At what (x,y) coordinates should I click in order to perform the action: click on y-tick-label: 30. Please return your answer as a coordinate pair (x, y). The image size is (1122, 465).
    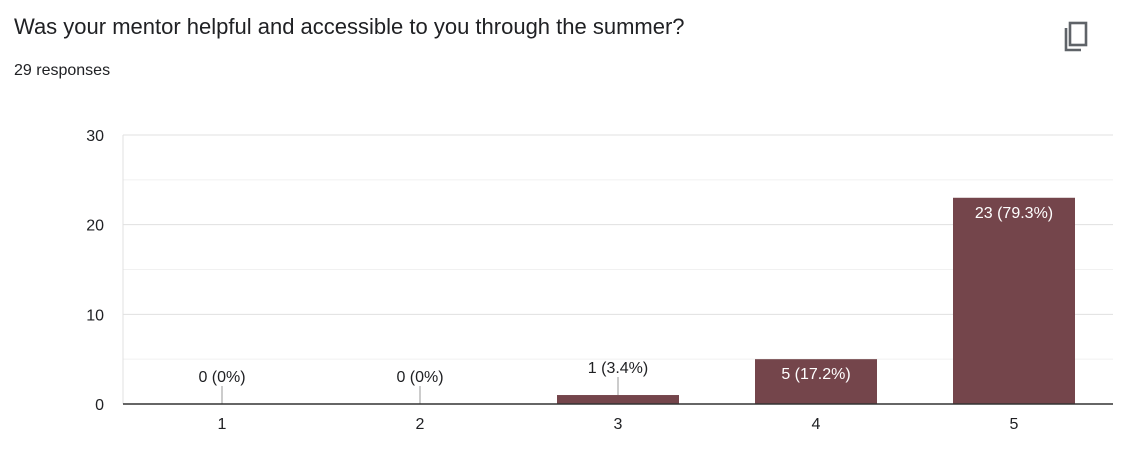
    Looking at the image, I should click on (95, 136).